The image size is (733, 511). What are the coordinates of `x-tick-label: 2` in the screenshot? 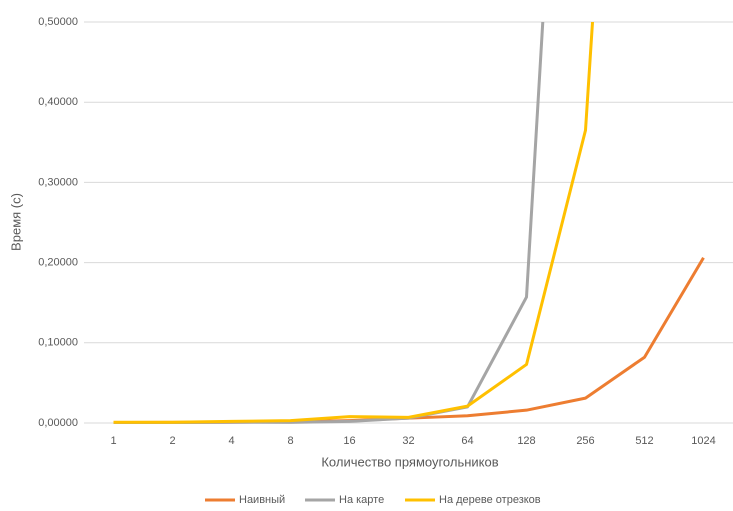 It's located at (172, 441).